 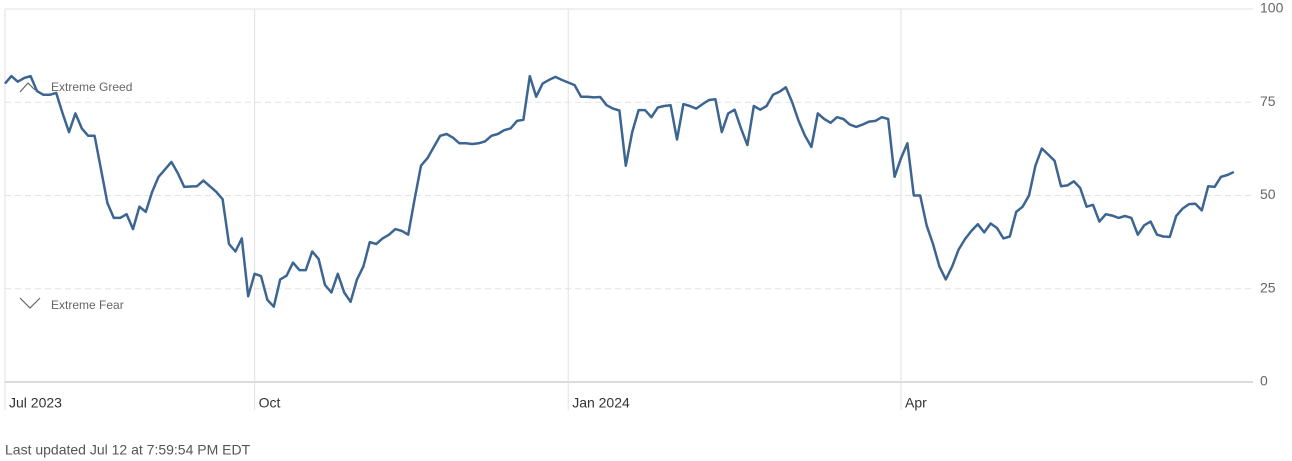 I want to click on footnote: Last updated Jul 12 at 7:59:54 PM EDT, so click(x=128, y=450).